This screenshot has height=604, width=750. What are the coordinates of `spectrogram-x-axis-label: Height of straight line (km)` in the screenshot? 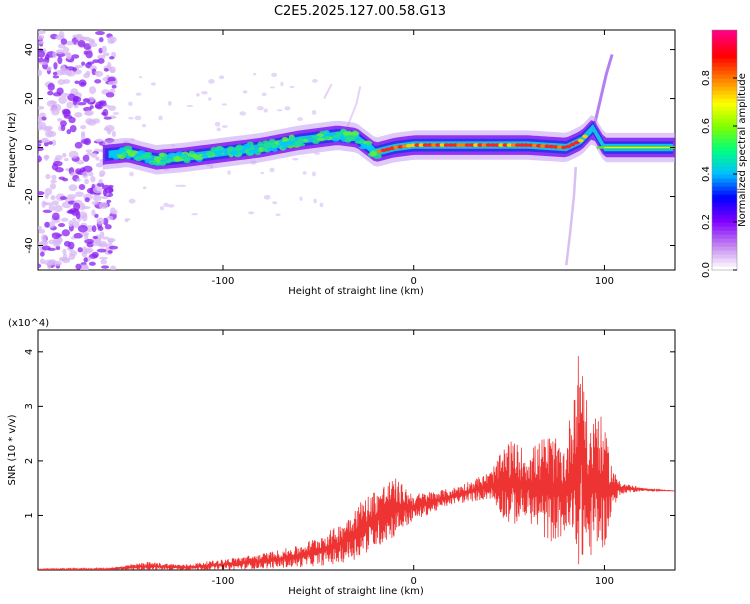 It's located at (356, 291).